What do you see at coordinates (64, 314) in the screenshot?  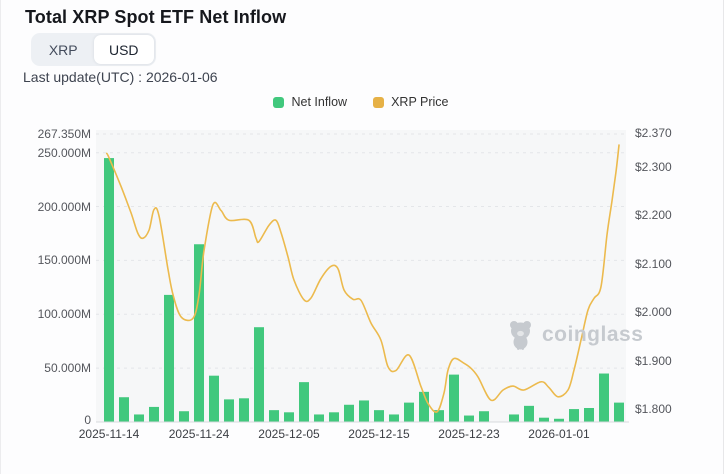 I see `y-axis-tick-left: 100.000M` at bounding box center [64, 314].